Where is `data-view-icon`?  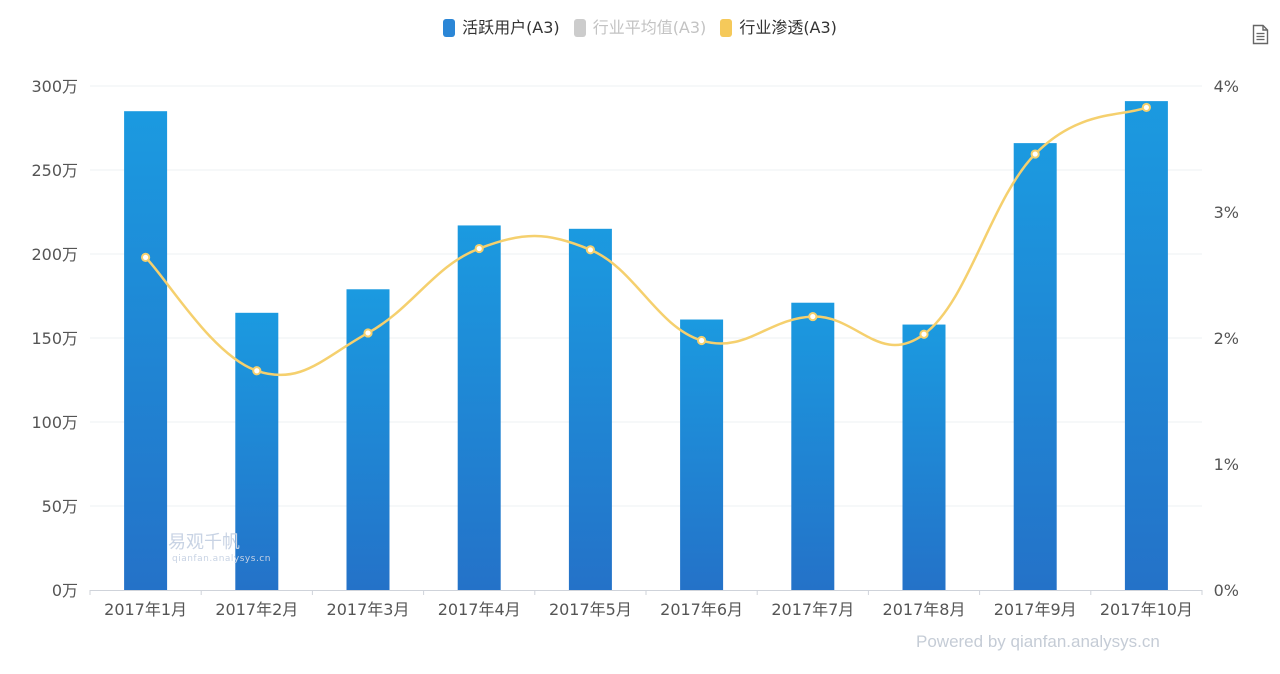 data-view-icon is located at coordinates (1260, 34).